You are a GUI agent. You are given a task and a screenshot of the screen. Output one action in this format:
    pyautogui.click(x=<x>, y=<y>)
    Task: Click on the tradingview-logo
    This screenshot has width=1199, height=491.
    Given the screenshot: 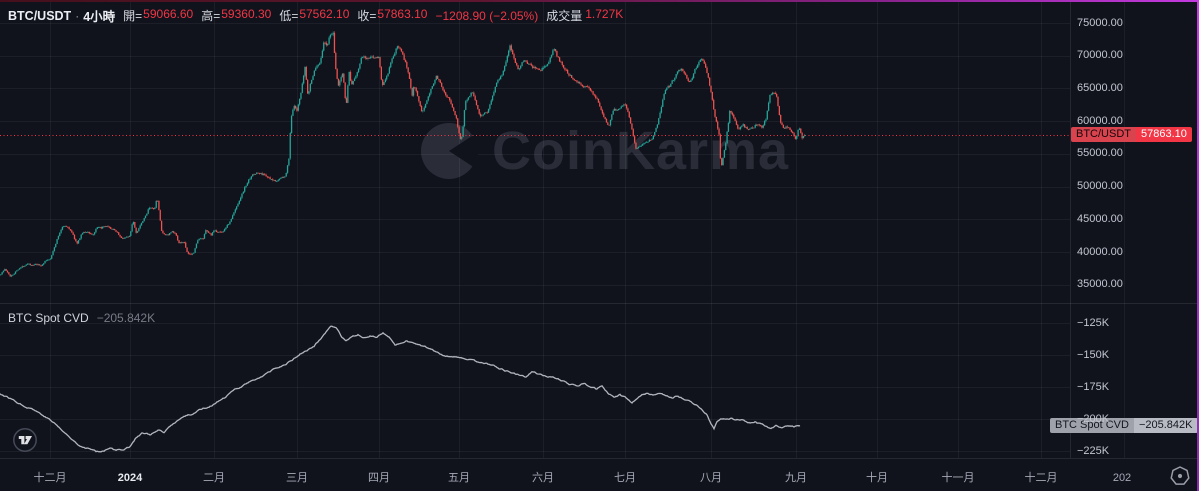 What is the action you would take?
    pyautogui.click(x=25, y=442)
    